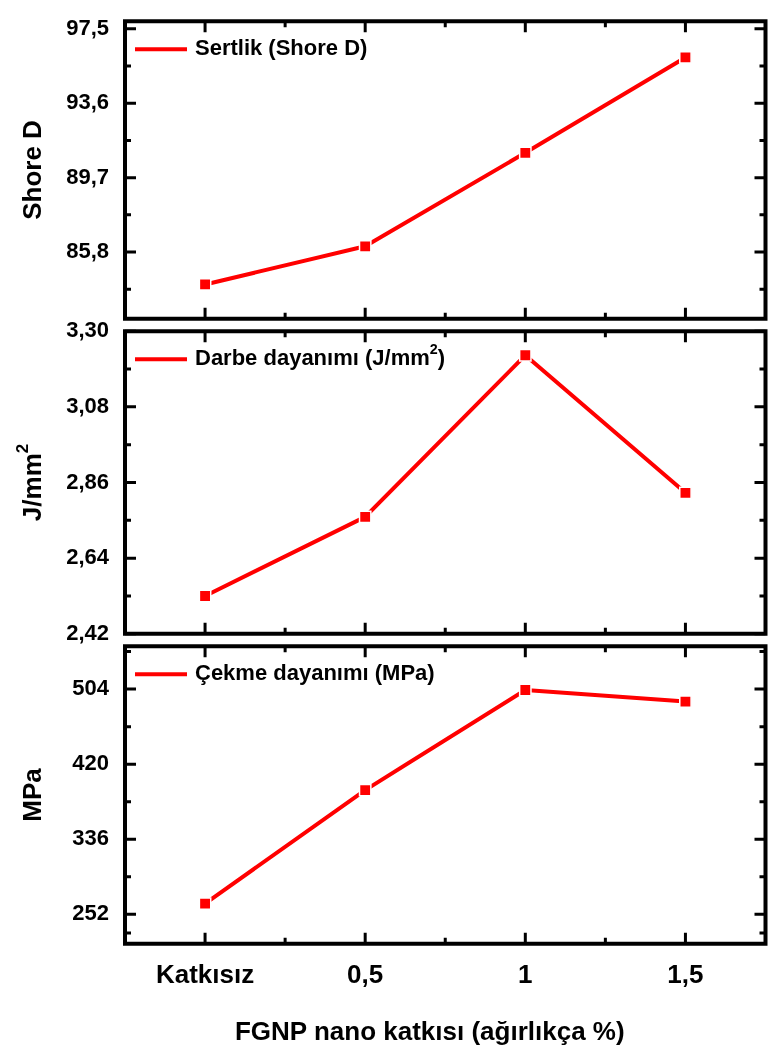 The image size is (775, 1055). Describe the element at coordinates (90, 763) in the screenshot. I see `y-tick-label: 420` at that location.